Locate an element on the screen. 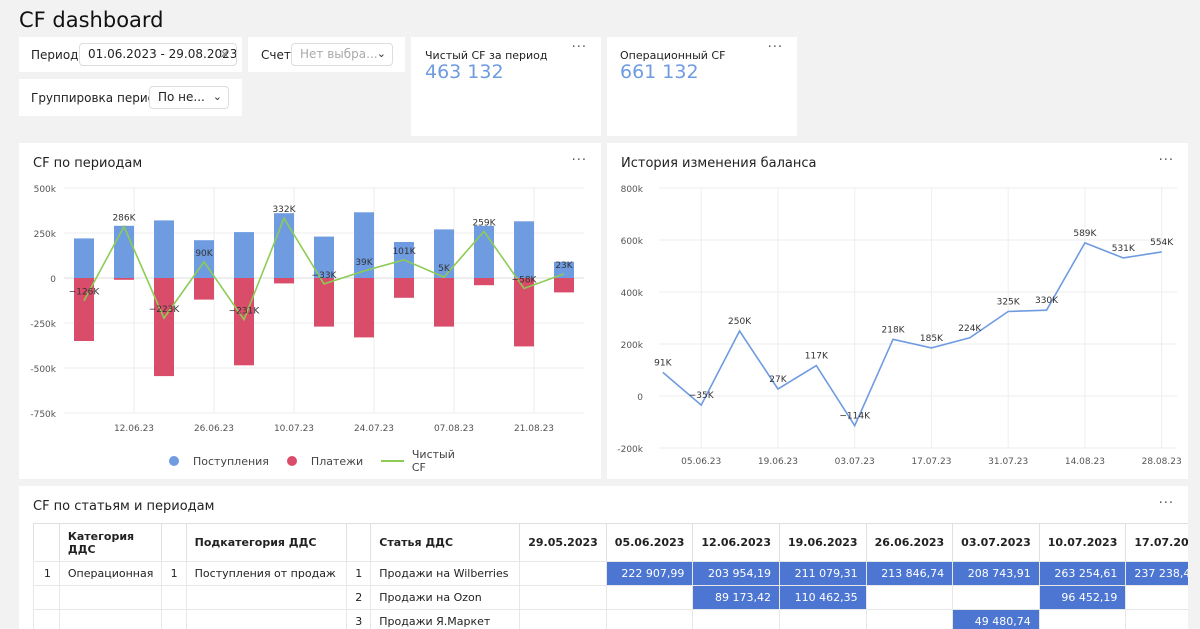 This screenshot has width=1200, height=629. legend-dot is located at coordinates (174, 461).